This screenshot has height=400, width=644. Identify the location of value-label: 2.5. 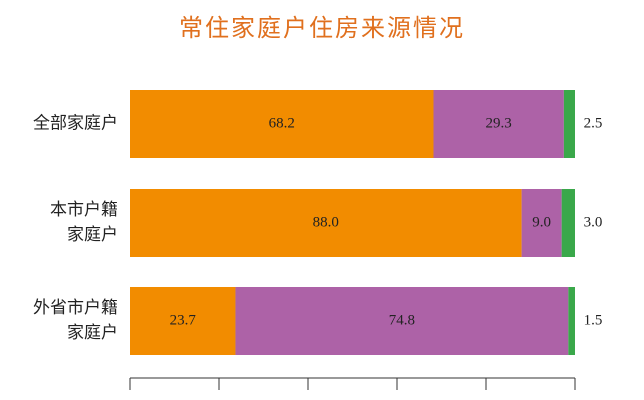
(593, 123).